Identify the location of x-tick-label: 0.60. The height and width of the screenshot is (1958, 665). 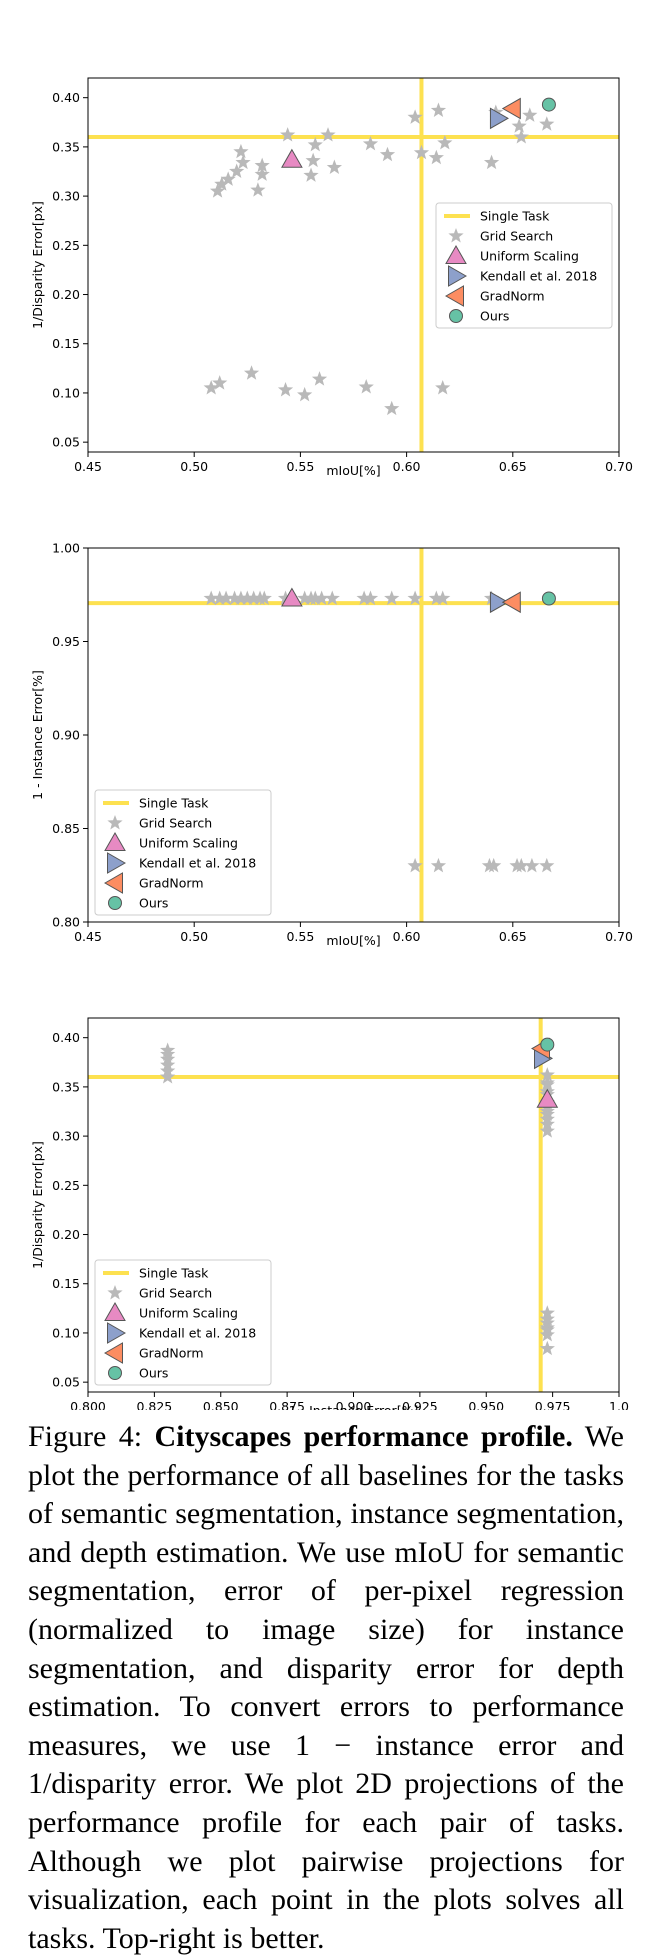
(407, 466).